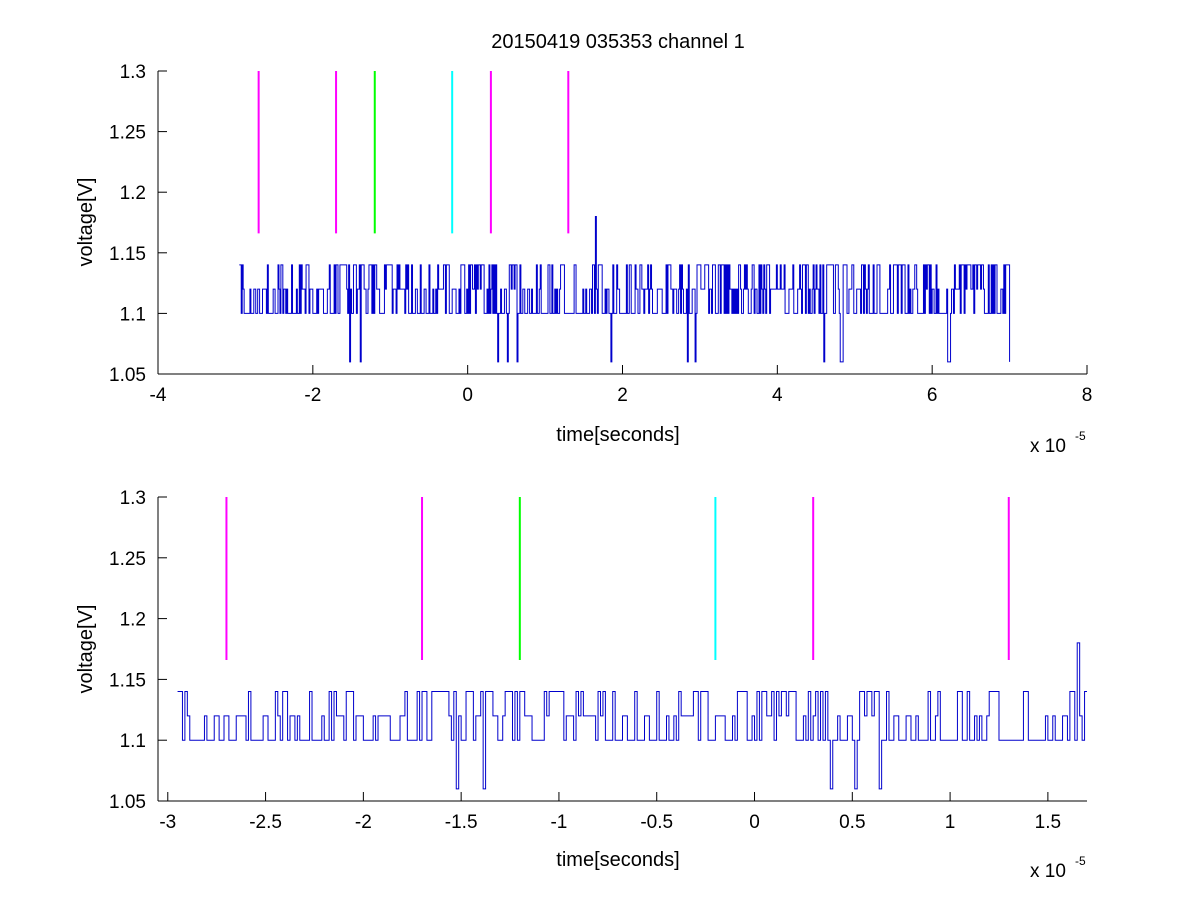  I want to click on x-tick-label: -4, so click(158, 395).